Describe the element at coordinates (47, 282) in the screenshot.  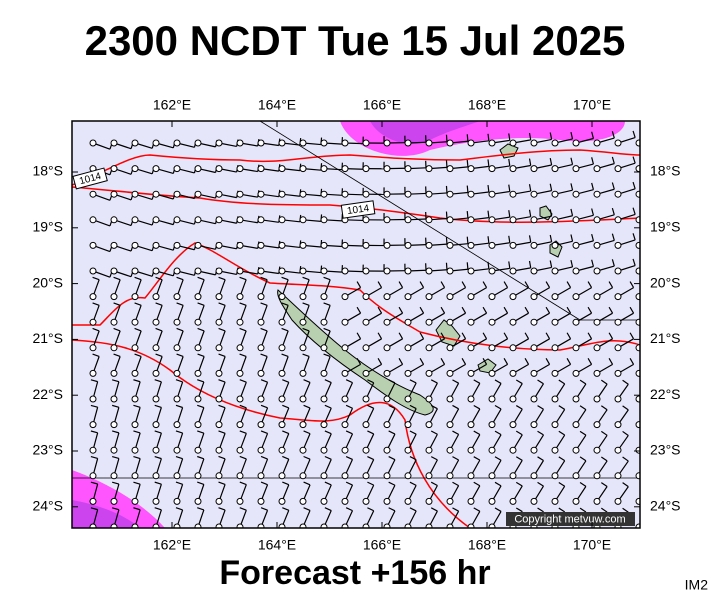
I see `lat-label: 20°S` at that location.